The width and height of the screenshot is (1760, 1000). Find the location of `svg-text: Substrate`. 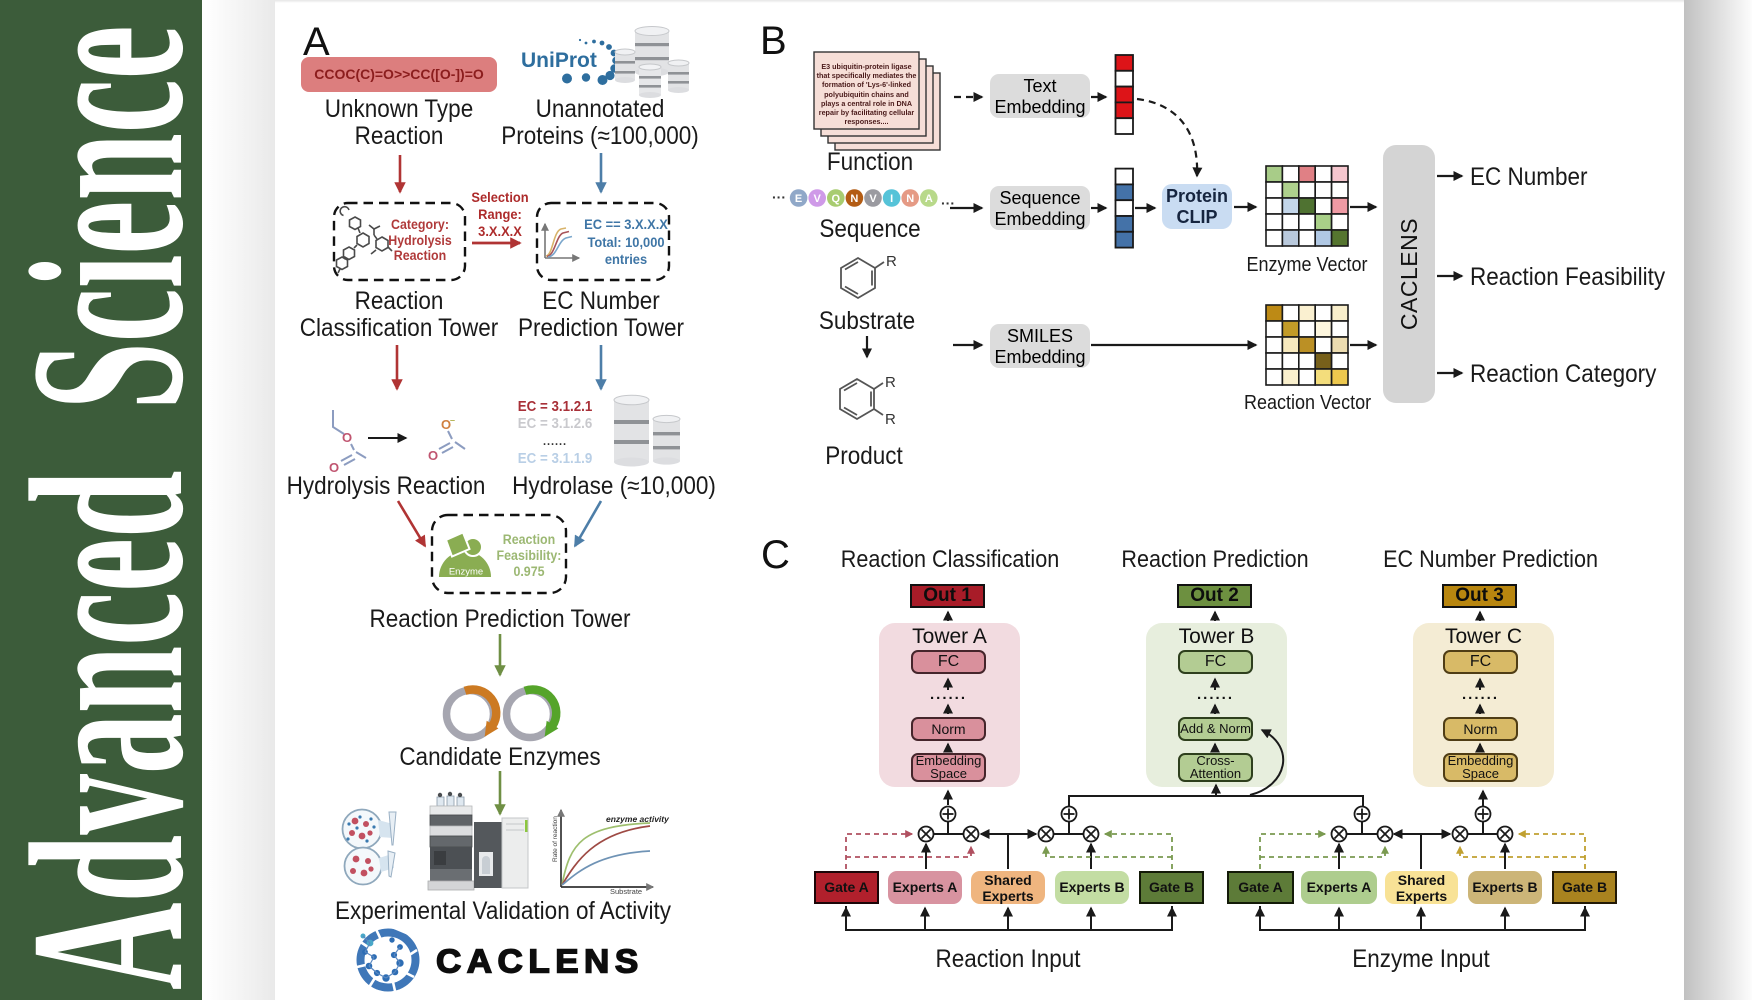

svg-text: Substrate is located at coordinates (626, 891).